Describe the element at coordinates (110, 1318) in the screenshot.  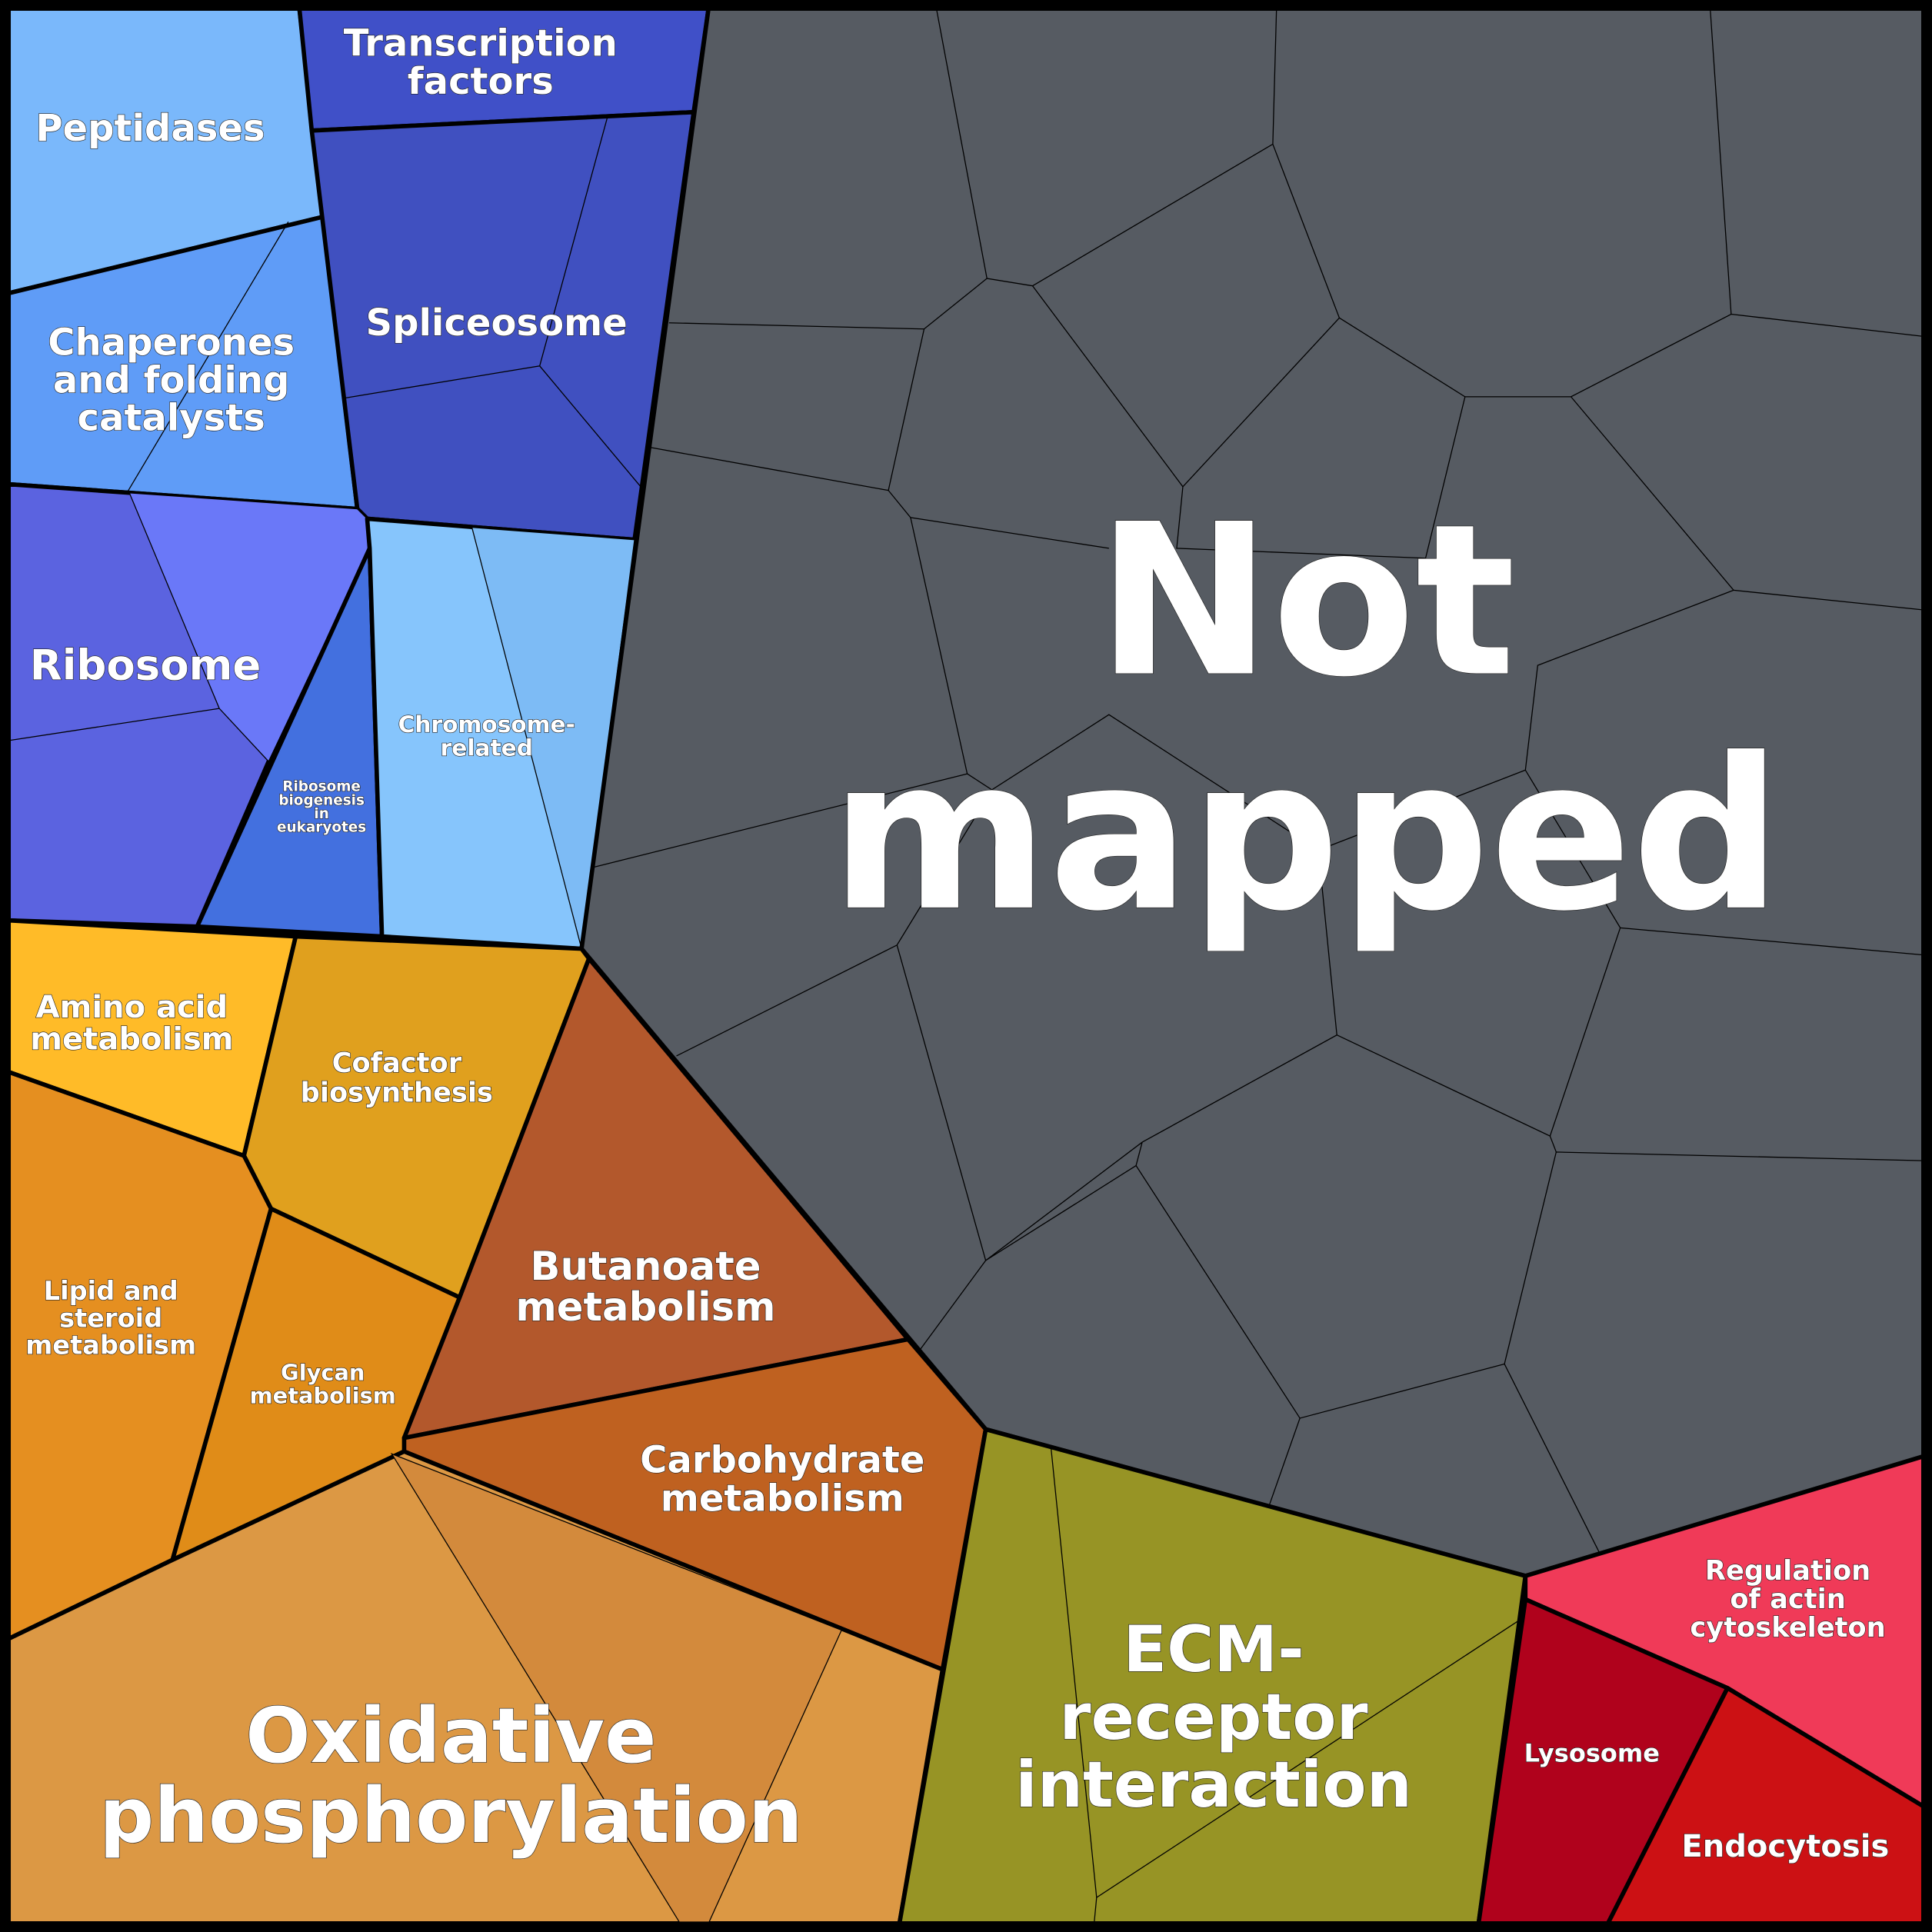
I see `region-label: steroid` at that location.